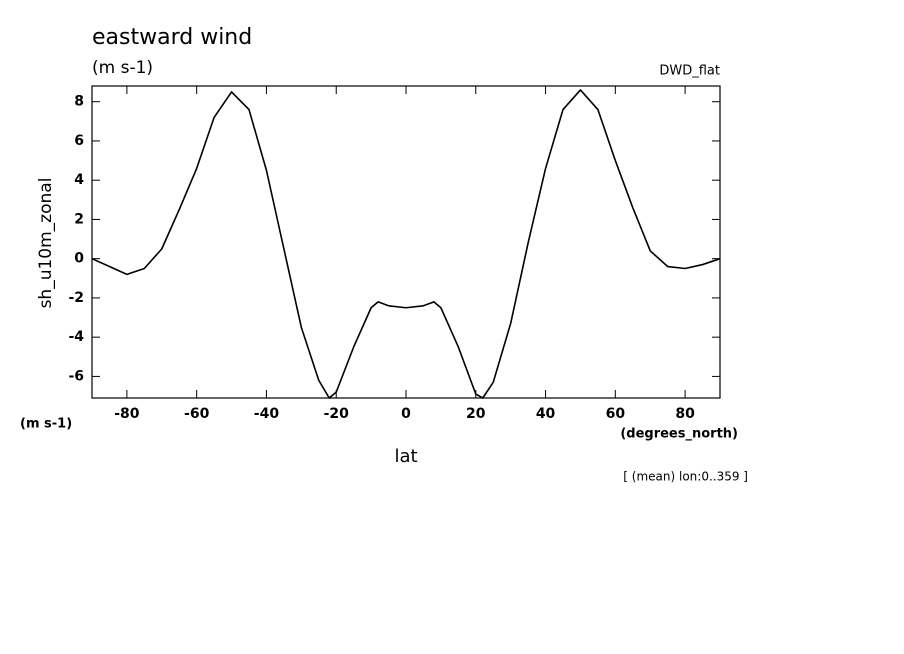 Image resolution: width=904 pixels, height=654 pixels. Describe the element at coordinates (122, 68) in the screenshot. I see `units: (m s-1)` at that location.